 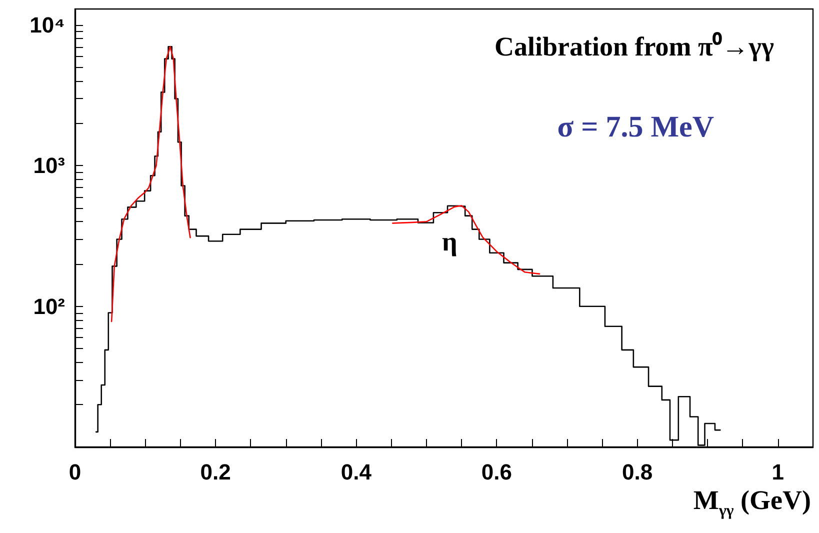 I want to click on x-tick-label: 0.2, so click(x=215, y=472).